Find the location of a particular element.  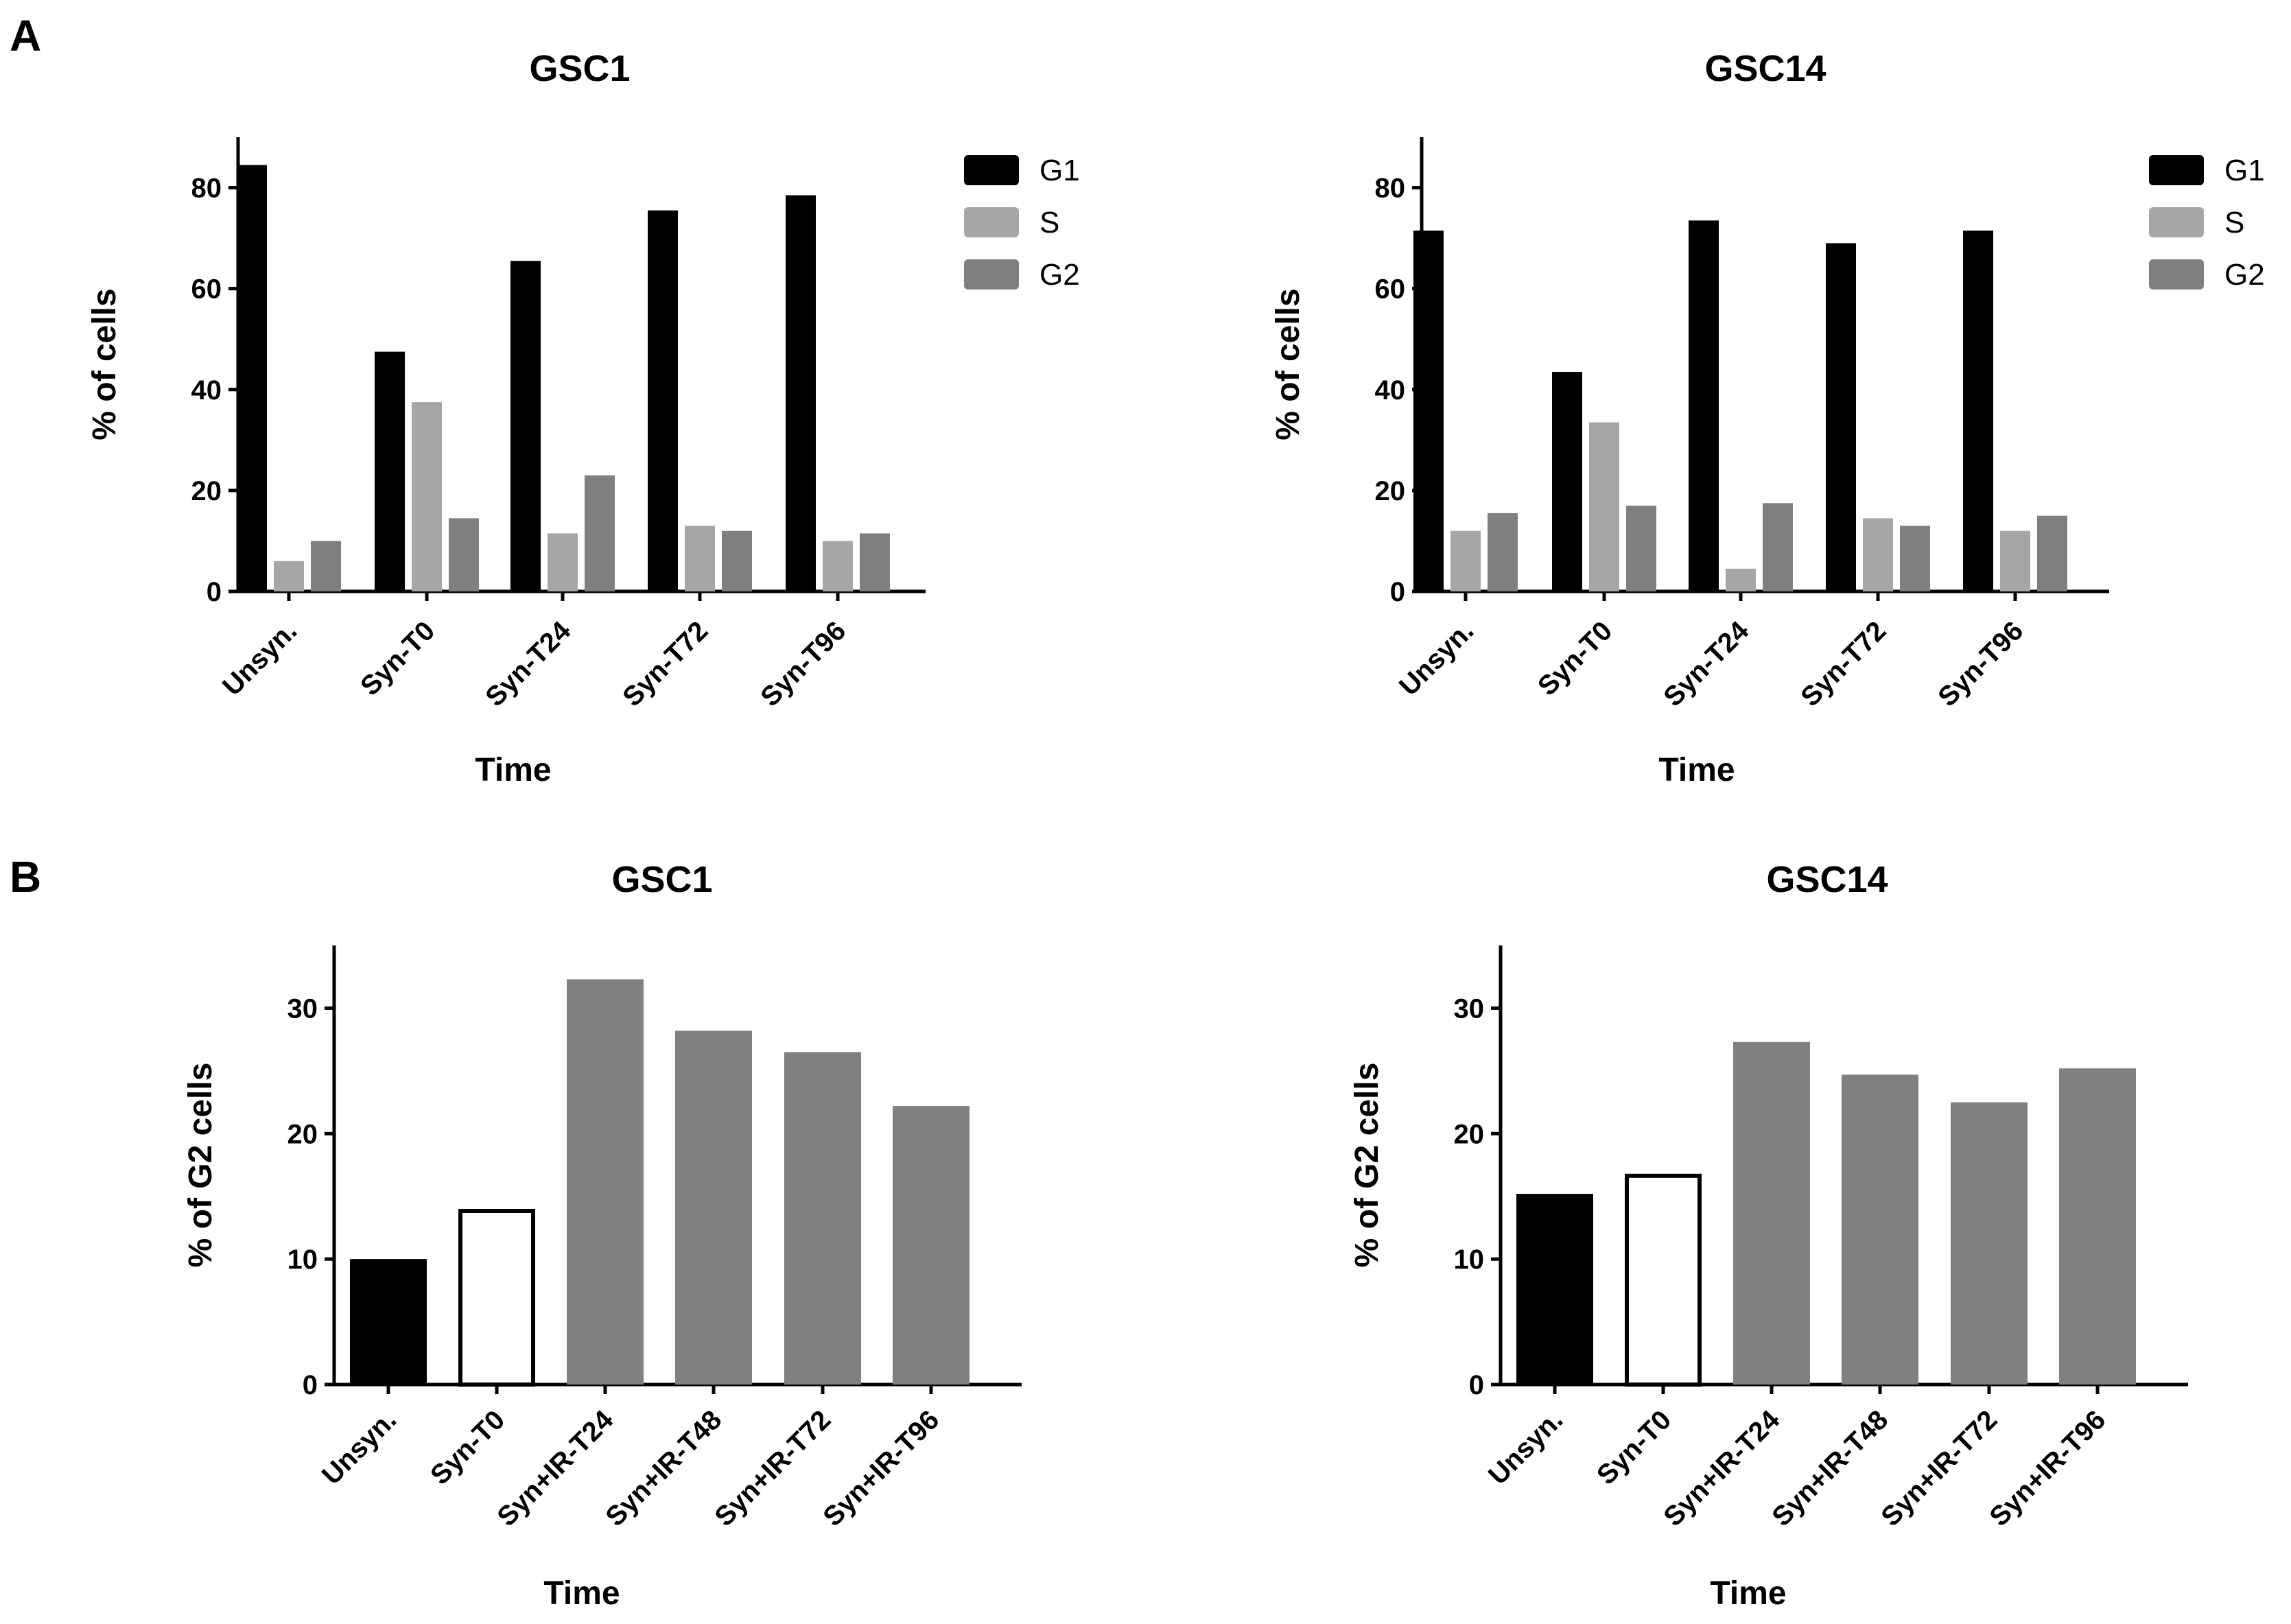

panel-label-a: A is located at coordinates (25, 35).